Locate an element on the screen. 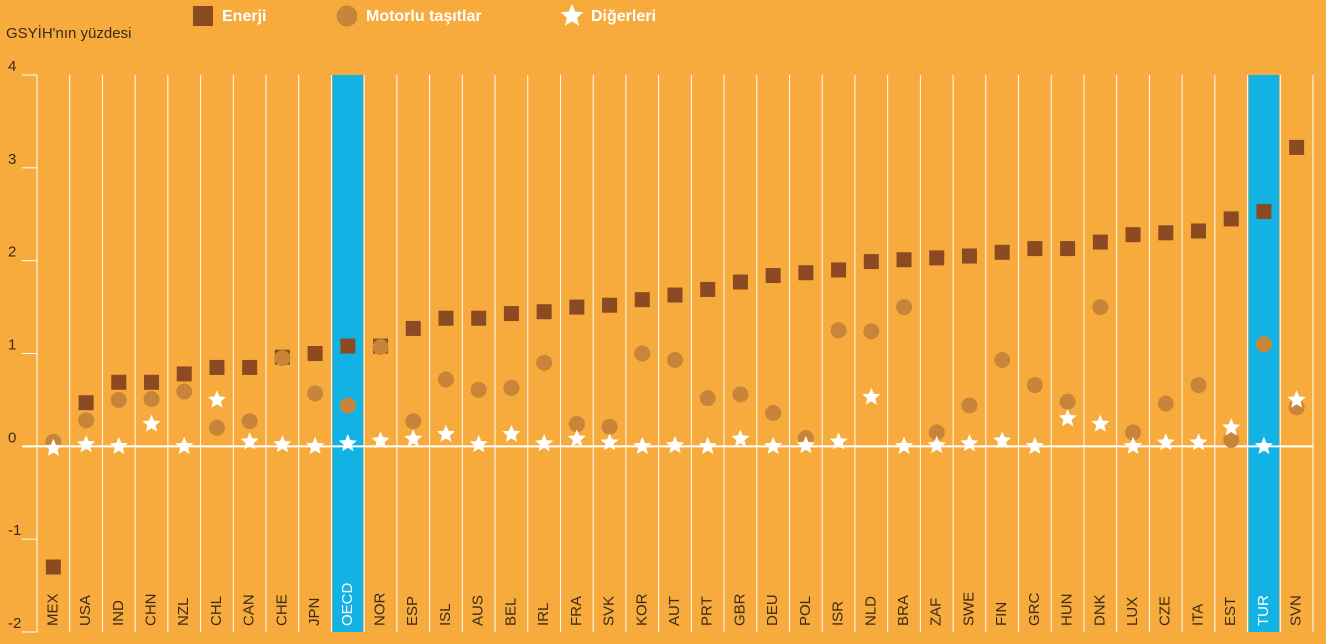 The height and width of the screenshot is (644, 1326). x-tick-label: ISR is located at coordinates (838, 613).